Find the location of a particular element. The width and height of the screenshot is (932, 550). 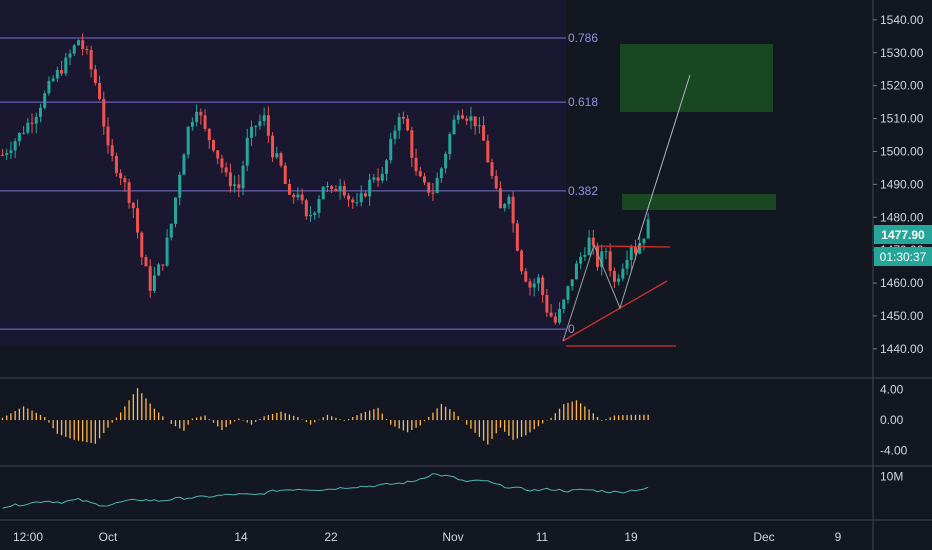

price-tick-label: 1540.00 is located at coordinates (902, 20).